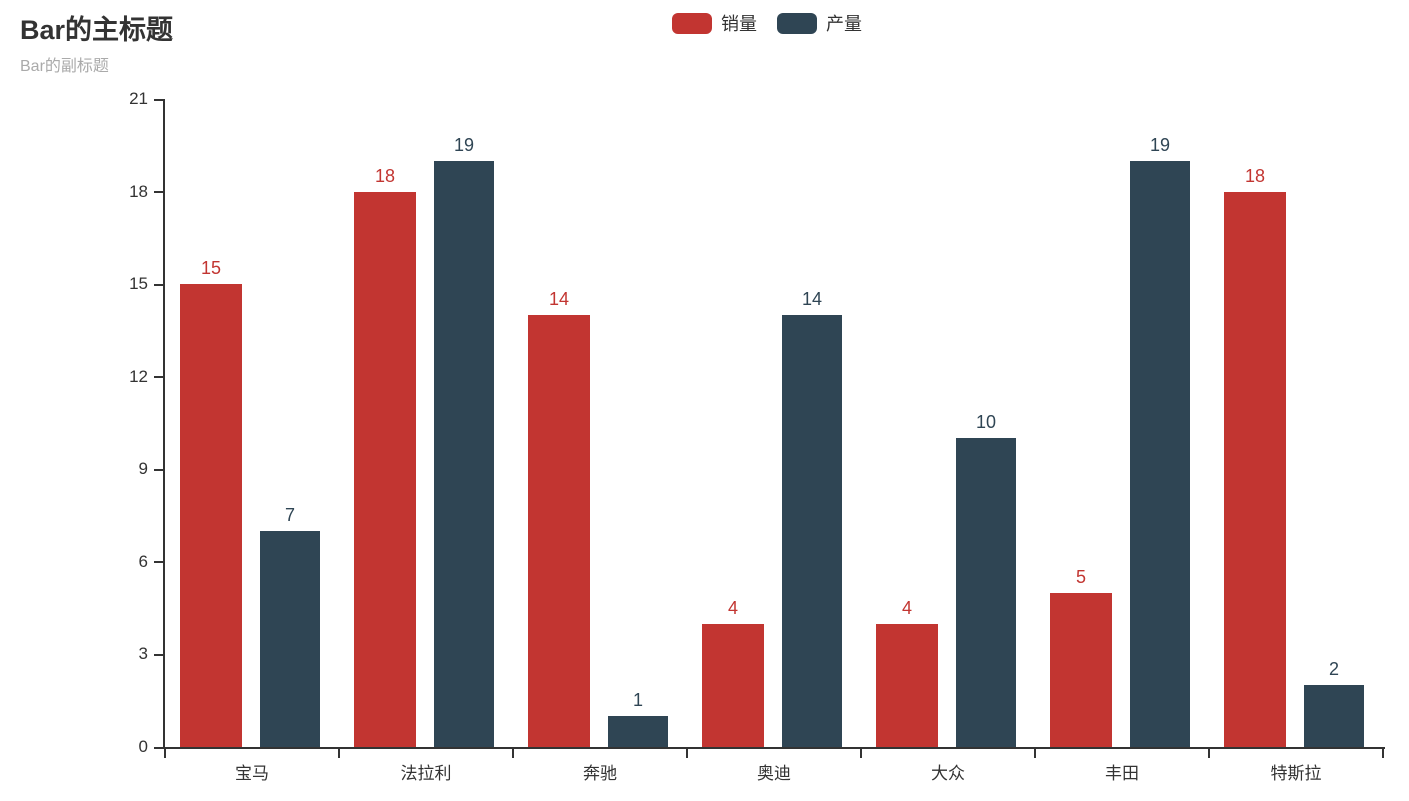 Image resolution: width=1409 pixels, height=801 pixels. What do you see at coordinates (600, 773) in the screenshot?
I see `x-axis-label: 奔驰` at bounding box center [600, 773].